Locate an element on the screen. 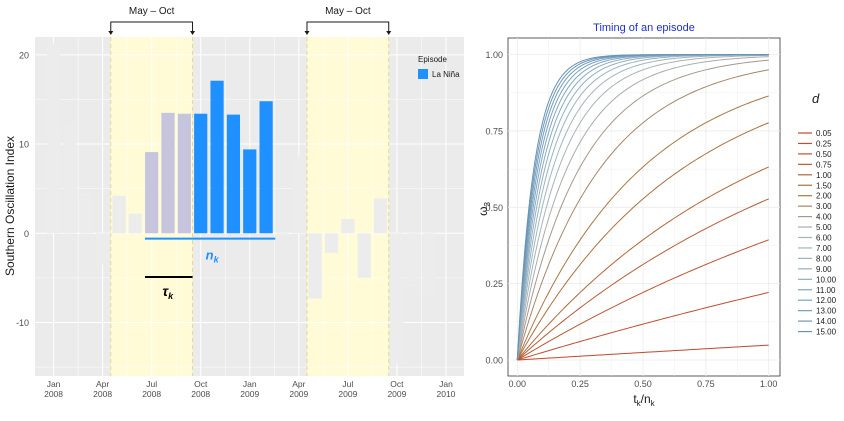 The height and width of the screenshot is (421, 844). right-x-tick-label: 0.50 is located at coordinates (643, 384).